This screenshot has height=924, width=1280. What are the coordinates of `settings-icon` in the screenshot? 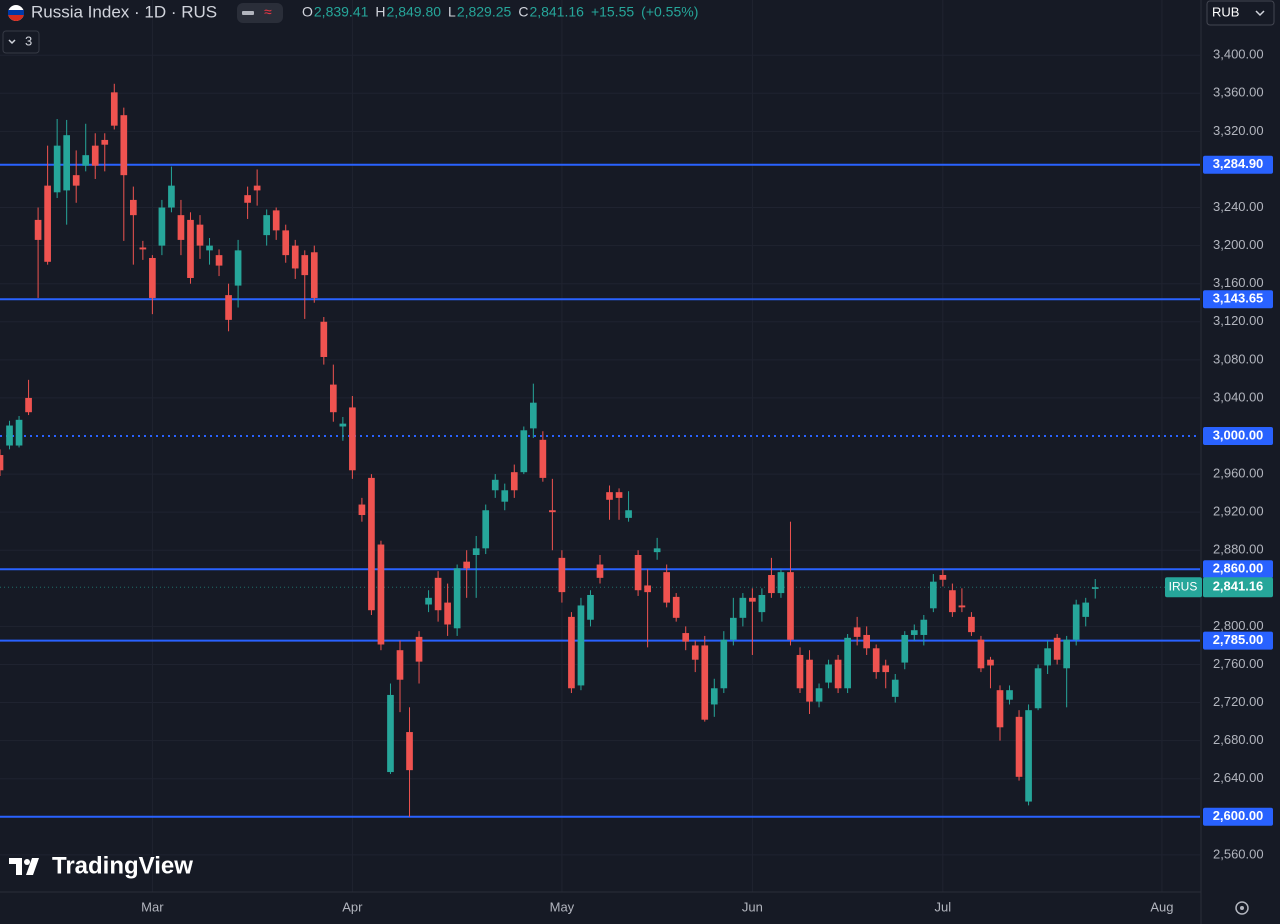 It's located at (1242, 908).